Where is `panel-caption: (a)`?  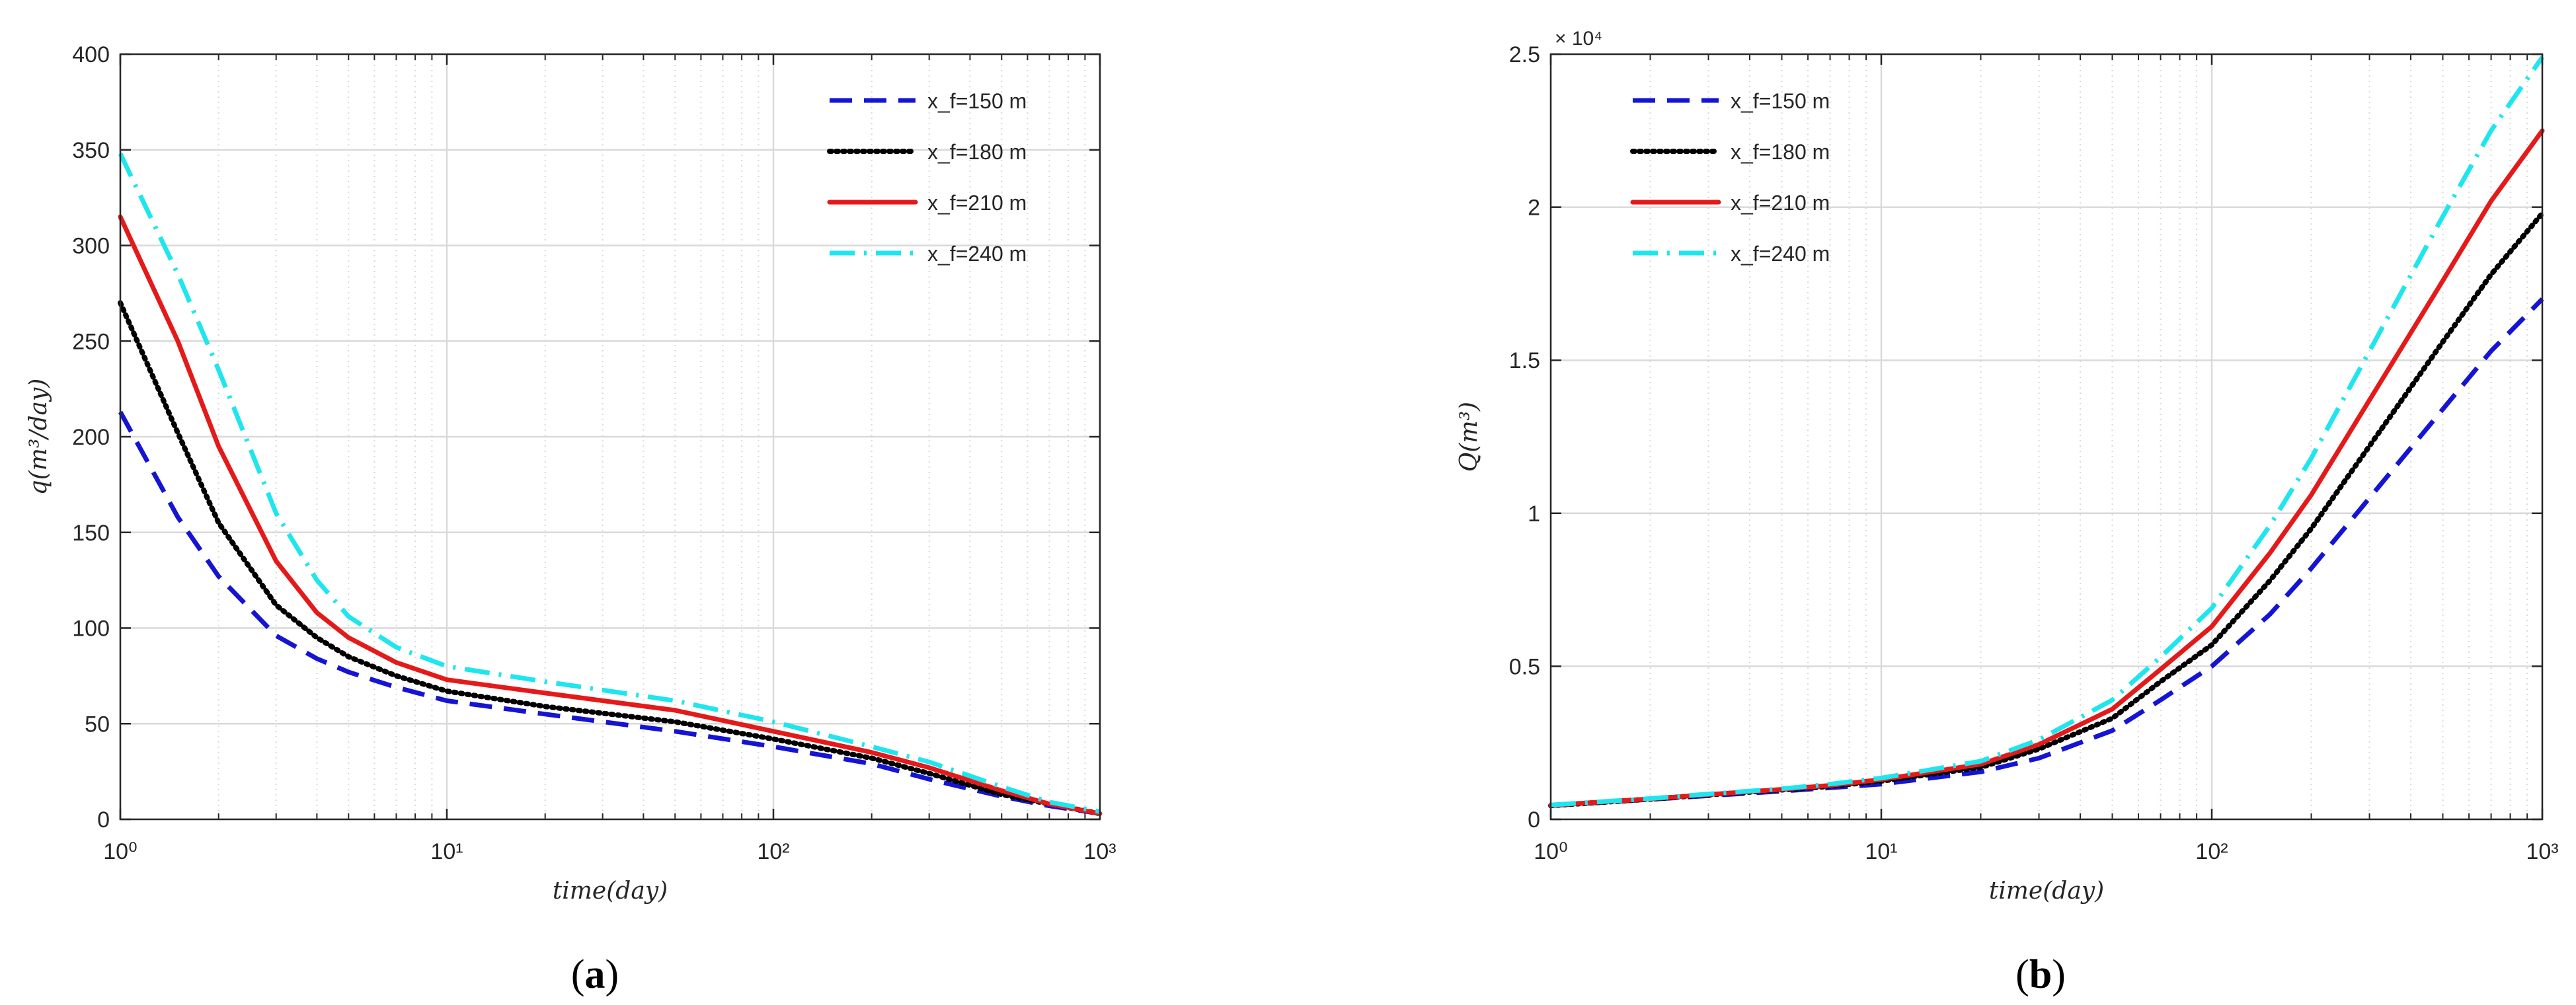 panel-caption: (a) is located at coordinates (595, 974).